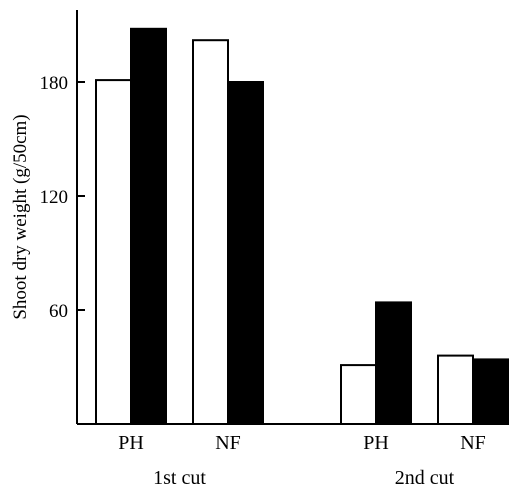  I want to click on category-labels: PH NF PH NF, so click(302, 443).